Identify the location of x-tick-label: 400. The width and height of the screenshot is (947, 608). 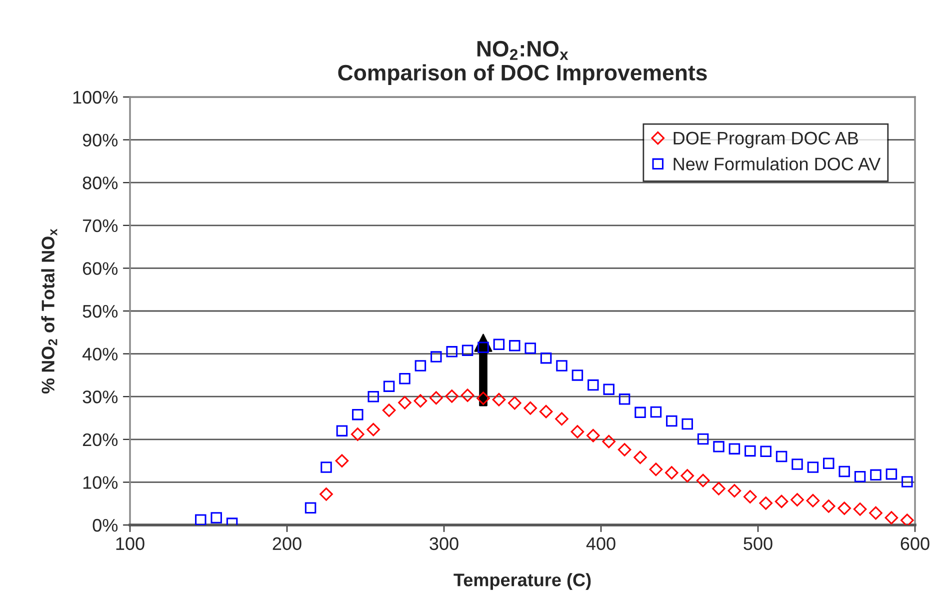
(601, 543).